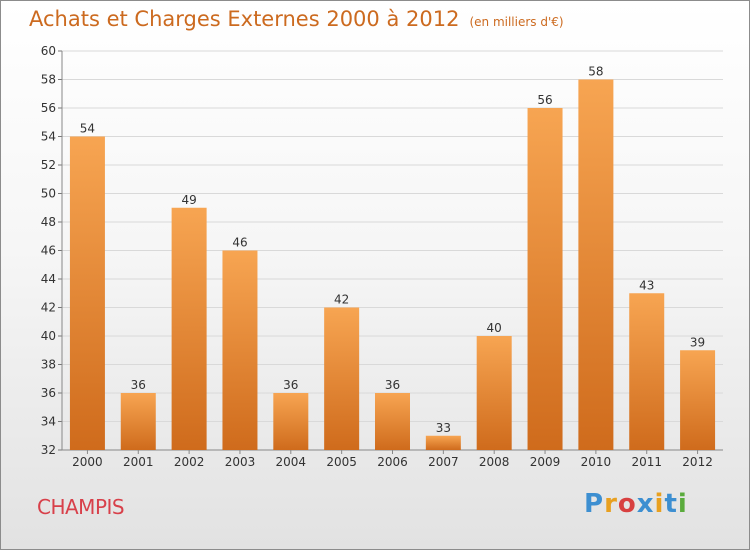 Image resolution: width=750 pixels, height=550 pixels. I want to click on y-tick-label: 42, so click(48, 308).